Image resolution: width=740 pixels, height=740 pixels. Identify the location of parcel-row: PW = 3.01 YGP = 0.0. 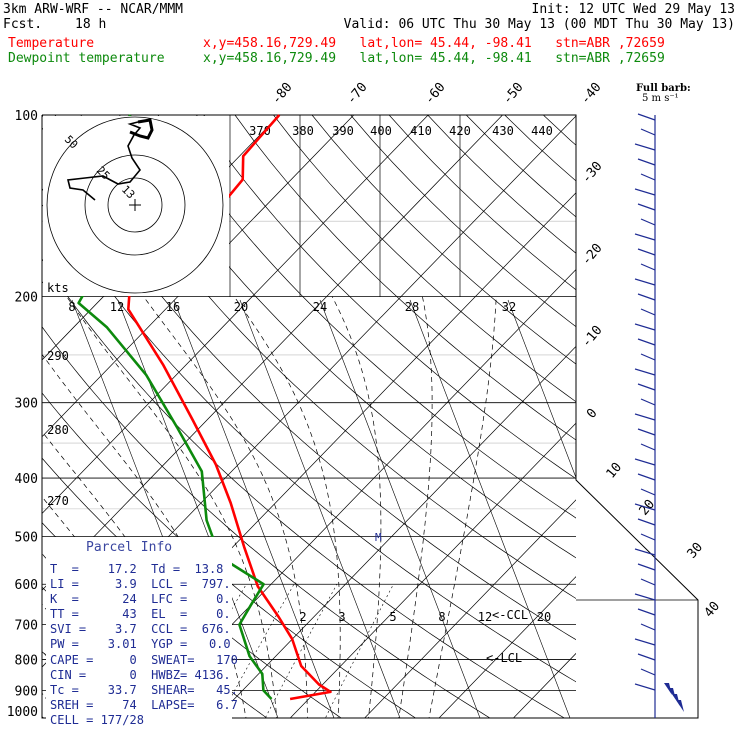
(140, 644).